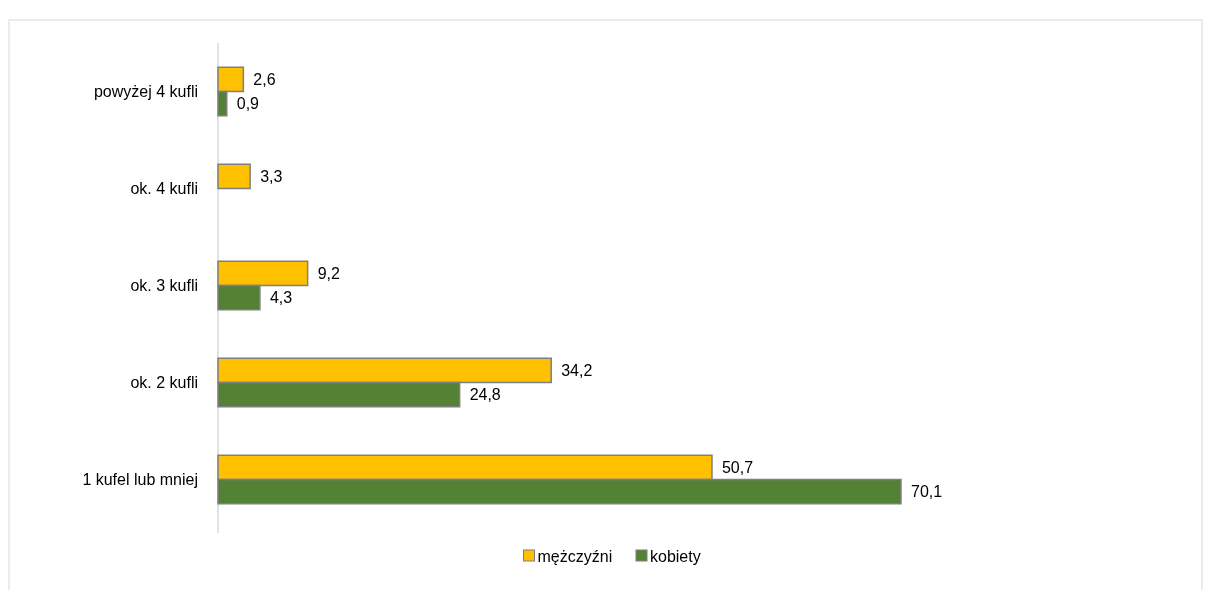  Describe the element at coordinates (164, 286) in the screenshot. I see `y-tick-label: ok. 3 kufli` at that location.